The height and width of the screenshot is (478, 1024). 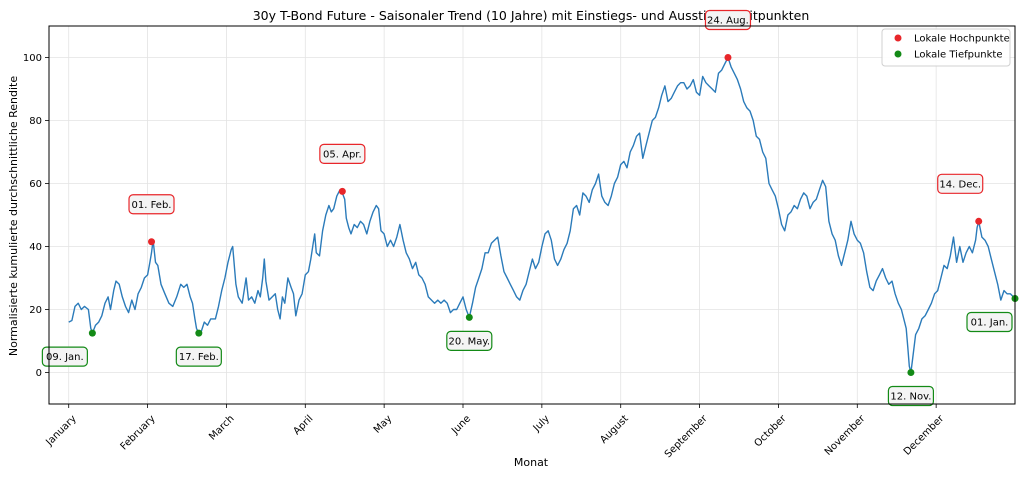 I want to click on peak-annotation: 01. Feb., so click(x=151, y=204).